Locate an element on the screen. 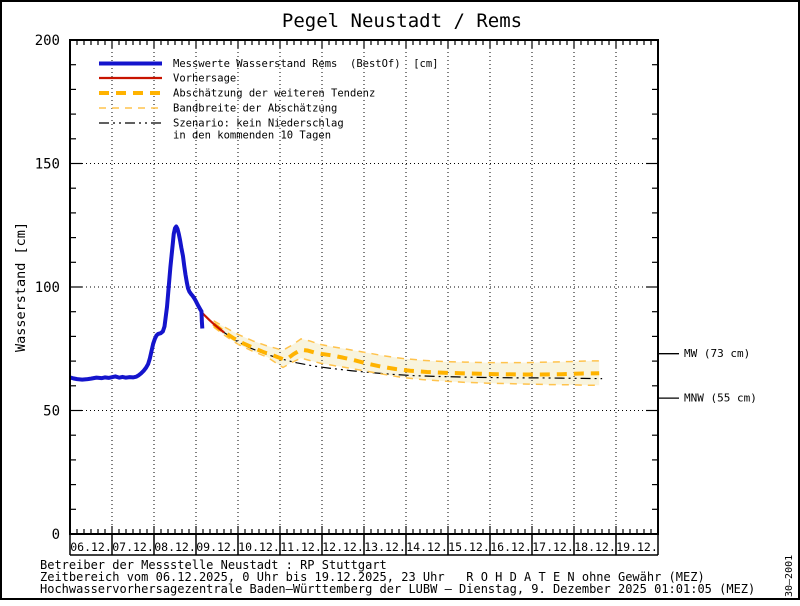 The height and width of the screenshot is (606, 800). x-tick-label: 17.12. is located at coordinates (553, 547).